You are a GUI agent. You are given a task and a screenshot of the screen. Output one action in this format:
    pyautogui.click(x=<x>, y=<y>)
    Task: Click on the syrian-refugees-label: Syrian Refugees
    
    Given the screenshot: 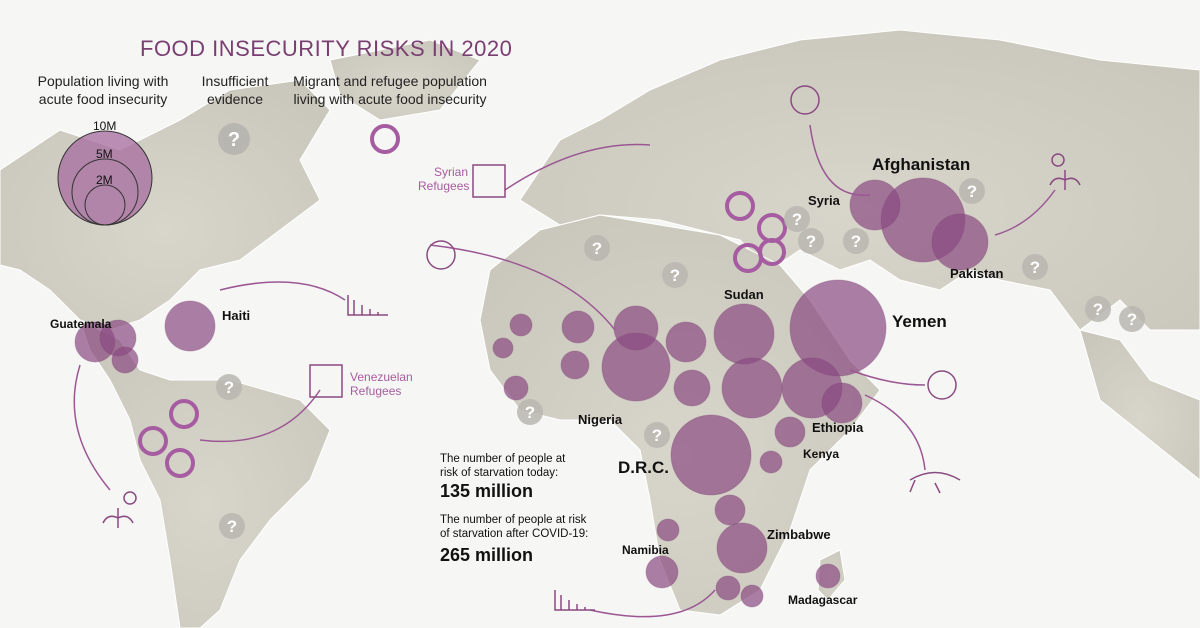 What is the action you would take?
    pyautogui.click(x=444, y=179)
    